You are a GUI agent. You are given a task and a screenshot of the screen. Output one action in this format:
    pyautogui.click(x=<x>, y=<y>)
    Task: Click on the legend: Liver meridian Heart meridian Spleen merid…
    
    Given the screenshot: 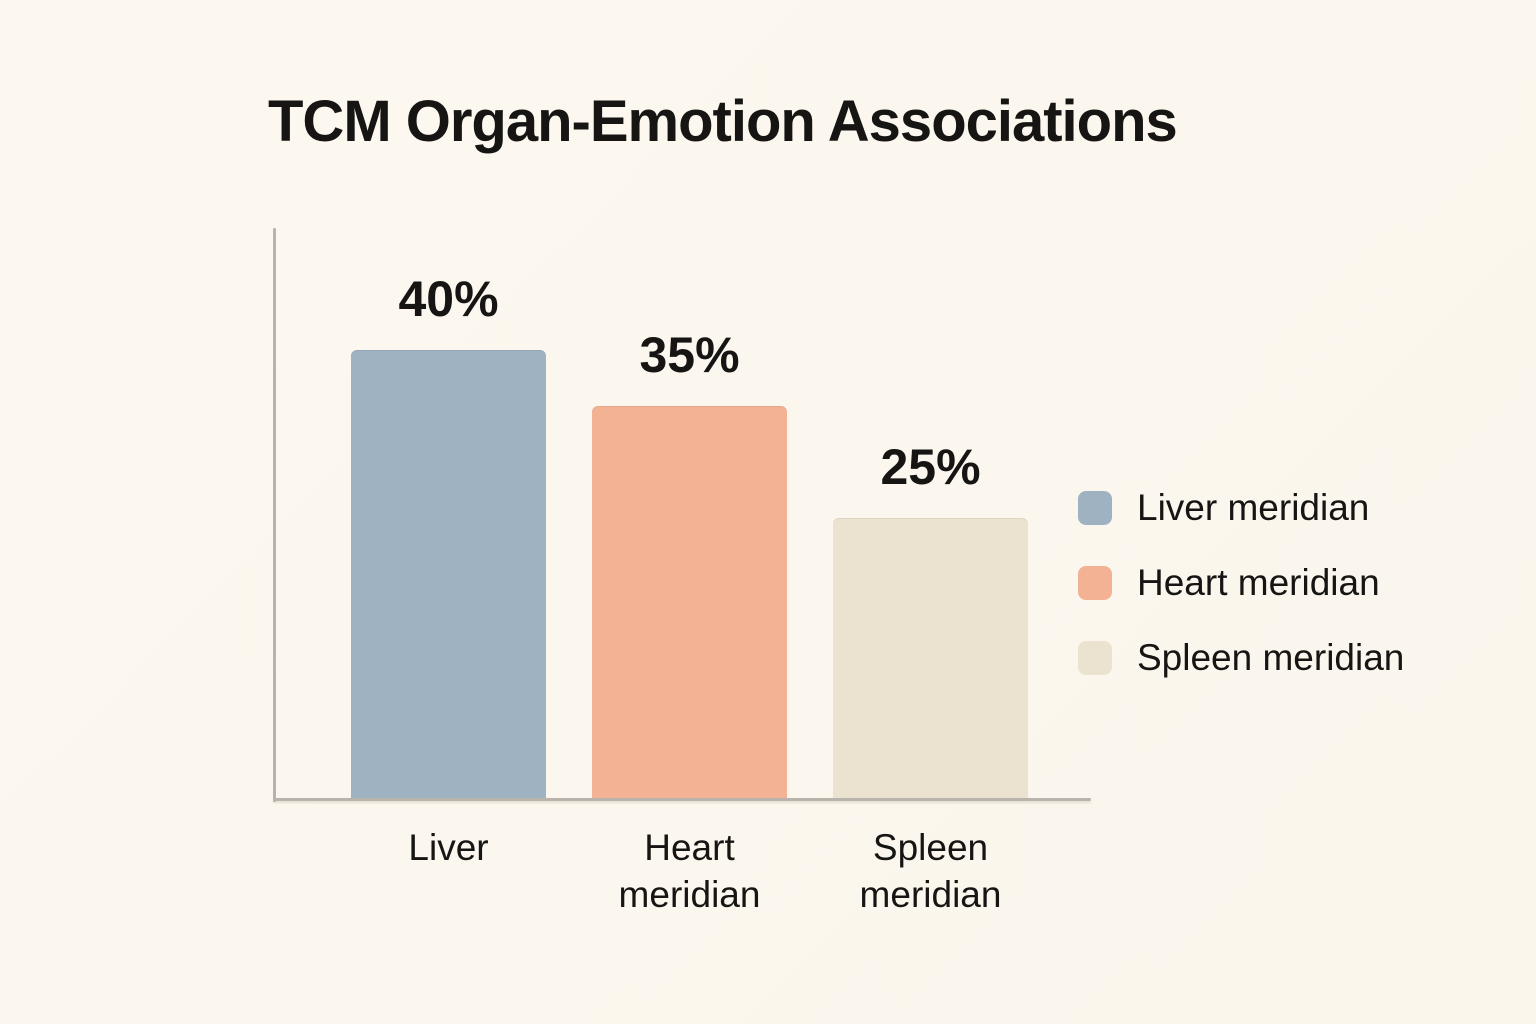 What is the action you would take?
    pyautogui.click(x=1241, y=583)
    